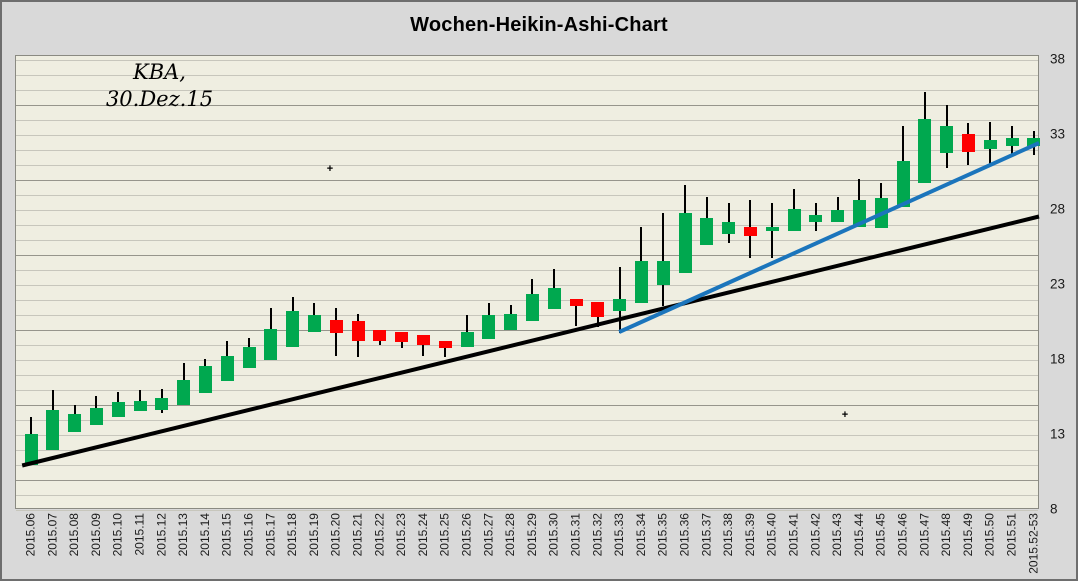 The image size is (1078, 581). What do you see at coordinates (183, 535) in the screenshot?
I see `x-axis-label-2015.13: 2015.13` at bounding box center [183, 535].